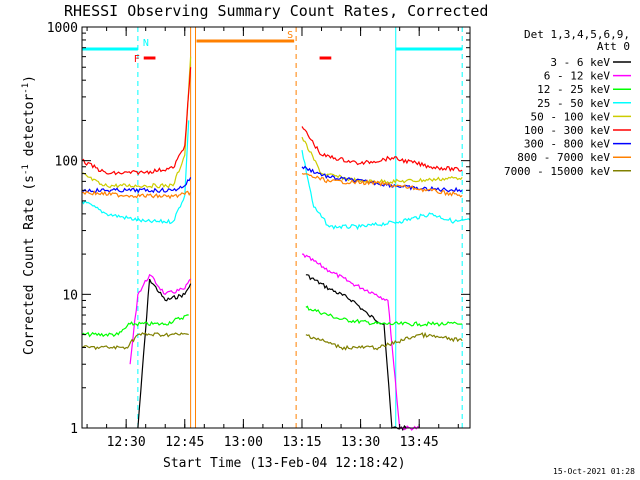 This screenshot has height=480, width=640. Describe the element at coordinates (573, 103) in the screenshot. I see `legend-label-3: 25 - 50 keV` at that location.